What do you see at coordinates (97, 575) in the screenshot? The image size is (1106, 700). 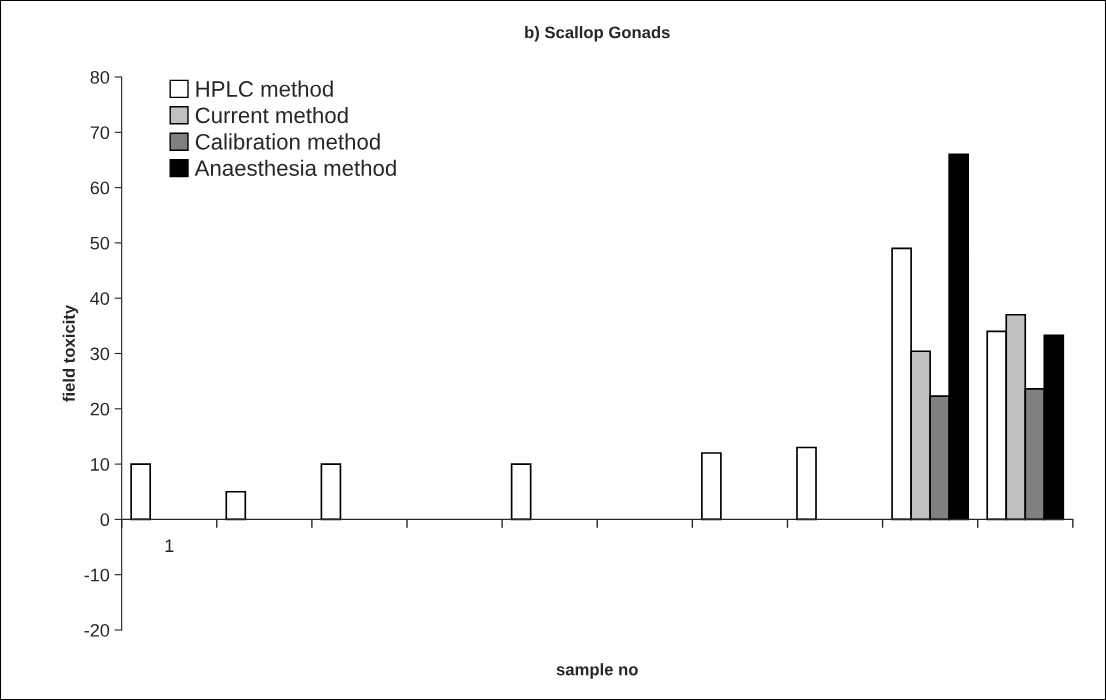 I see `y-tick-label: -10` at bounding box center [97, 575].